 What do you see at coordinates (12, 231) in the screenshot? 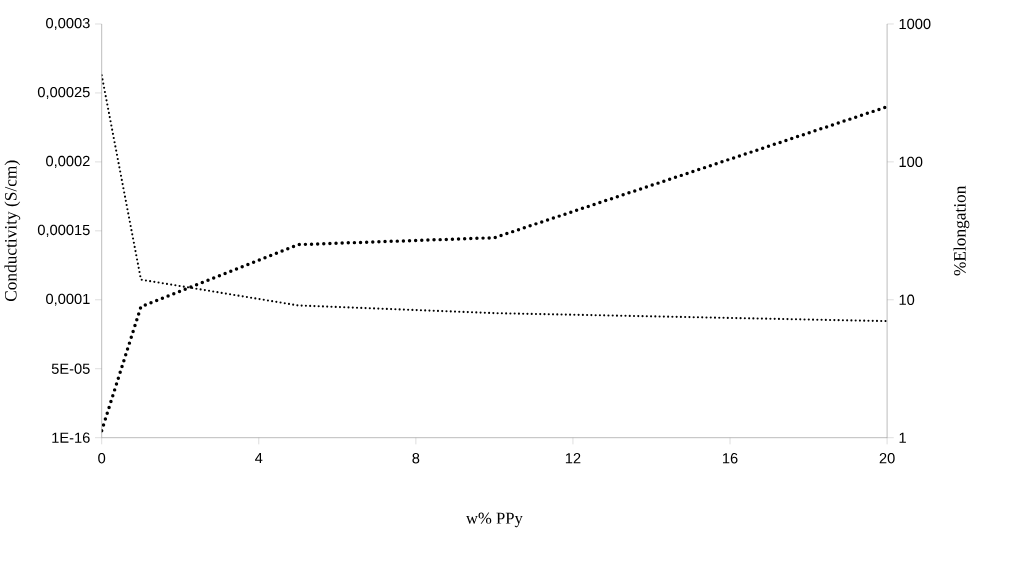
I see `y-axis-title: Conductivity (S/cm)` at bounding box center [12, 231].